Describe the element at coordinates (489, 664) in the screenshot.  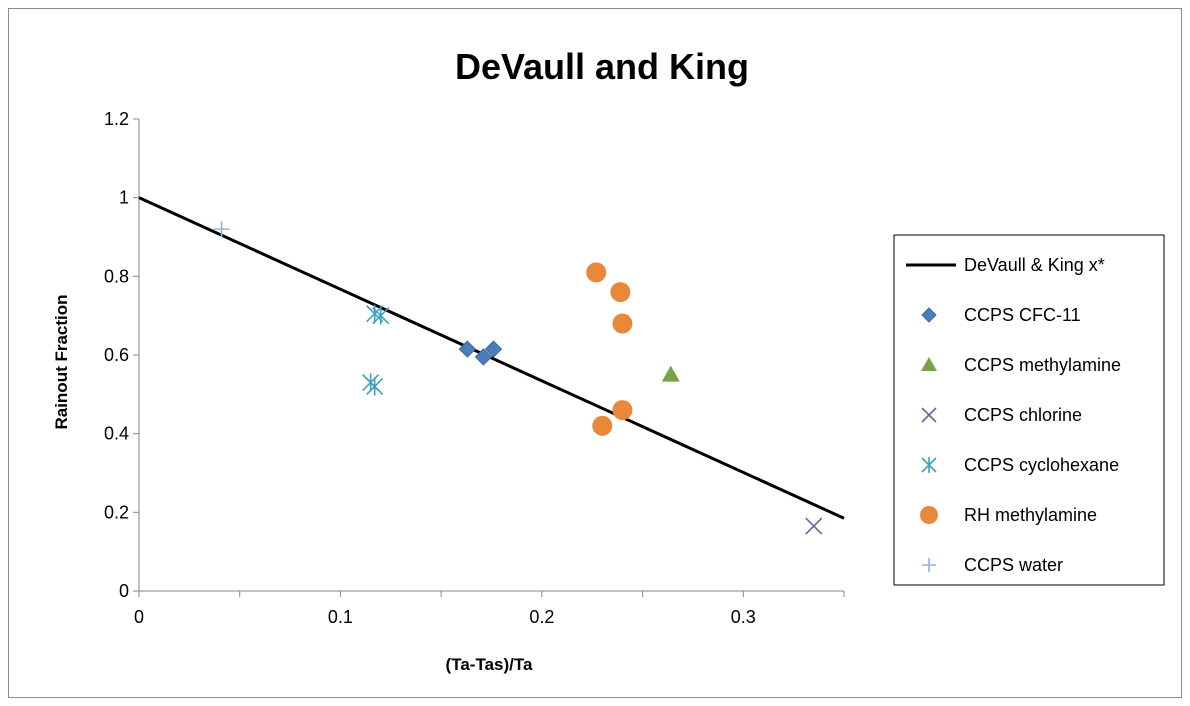
I see `x-axis-title: (Ta-Tas)/Ta` at that location.